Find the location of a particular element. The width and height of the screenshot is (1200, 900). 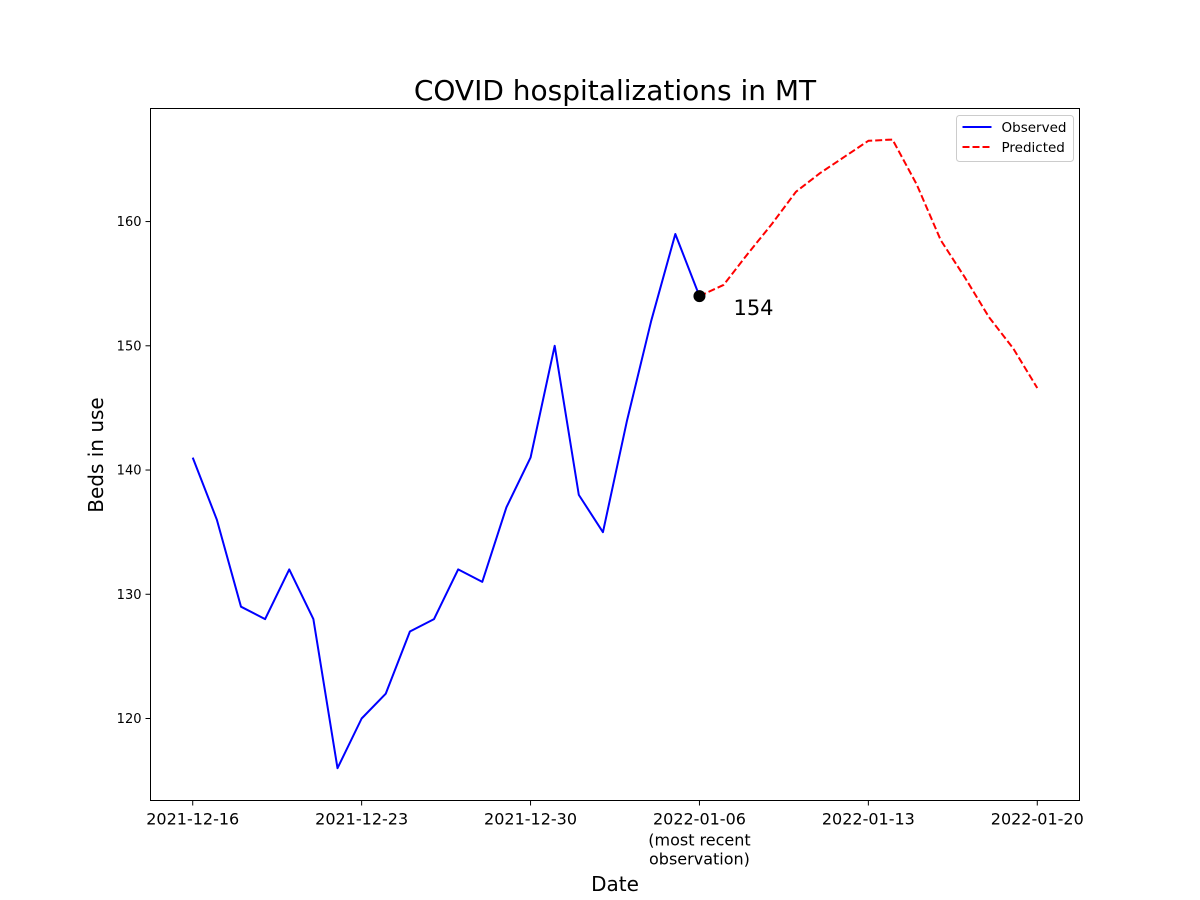

x-tick-sublabel: observation) is located at coordinates (699, 859).